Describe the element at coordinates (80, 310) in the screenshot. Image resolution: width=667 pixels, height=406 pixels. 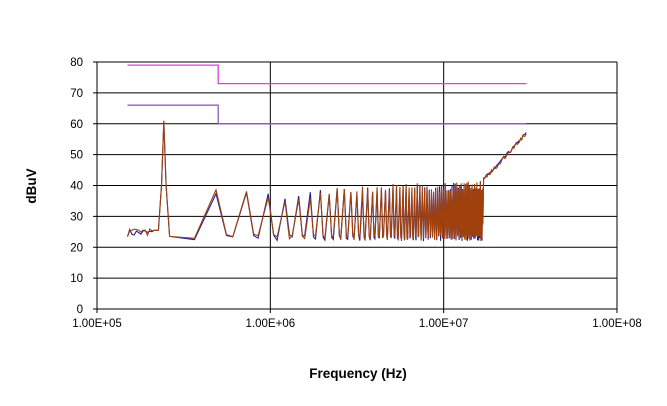
I see `y-tick-label: 0` at that location.